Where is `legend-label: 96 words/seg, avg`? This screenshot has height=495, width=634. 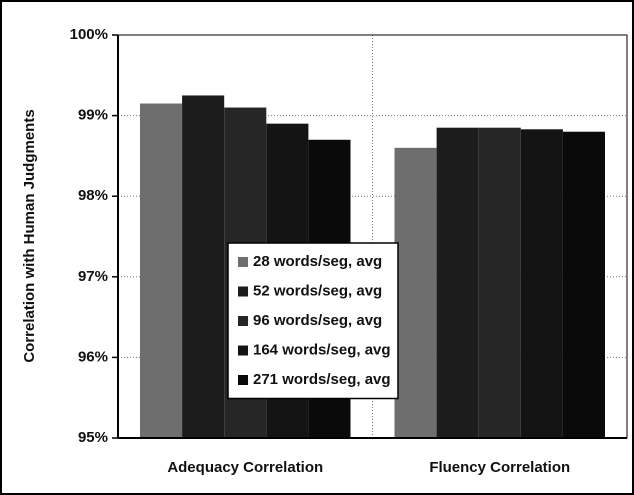
legend-label: 96 words/seg, avg is located at coordinates (317, 320).